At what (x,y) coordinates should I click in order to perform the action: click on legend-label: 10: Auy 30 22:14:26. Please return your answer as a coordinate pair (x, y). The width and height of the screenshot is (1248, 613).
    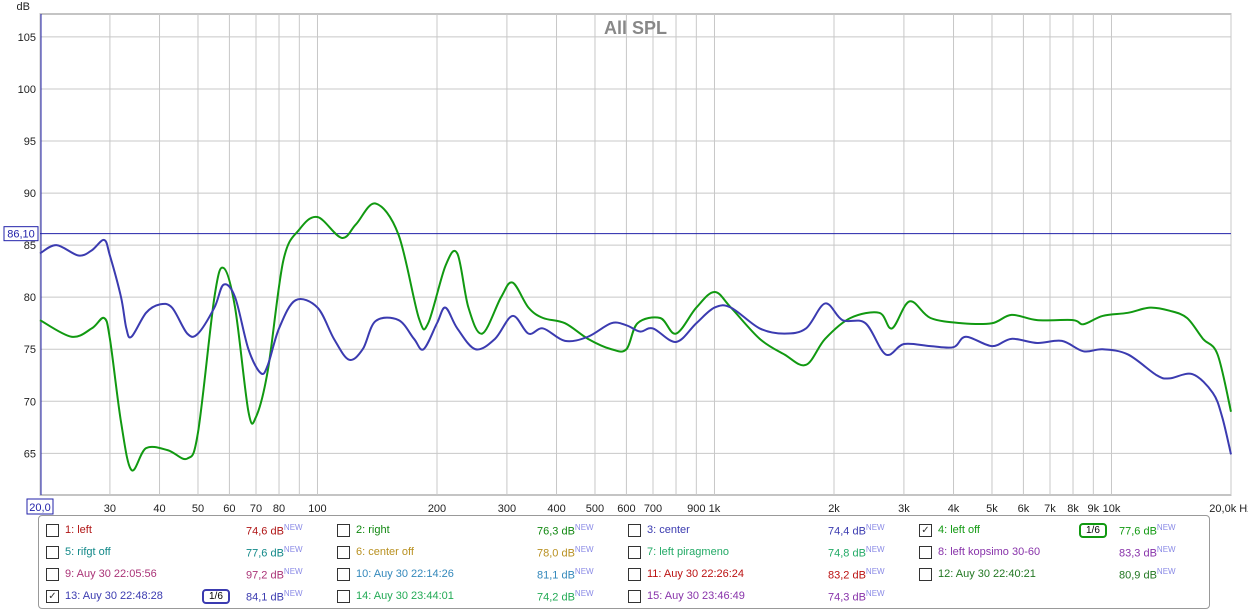
    Looking at the image, I should click on (405, 574).